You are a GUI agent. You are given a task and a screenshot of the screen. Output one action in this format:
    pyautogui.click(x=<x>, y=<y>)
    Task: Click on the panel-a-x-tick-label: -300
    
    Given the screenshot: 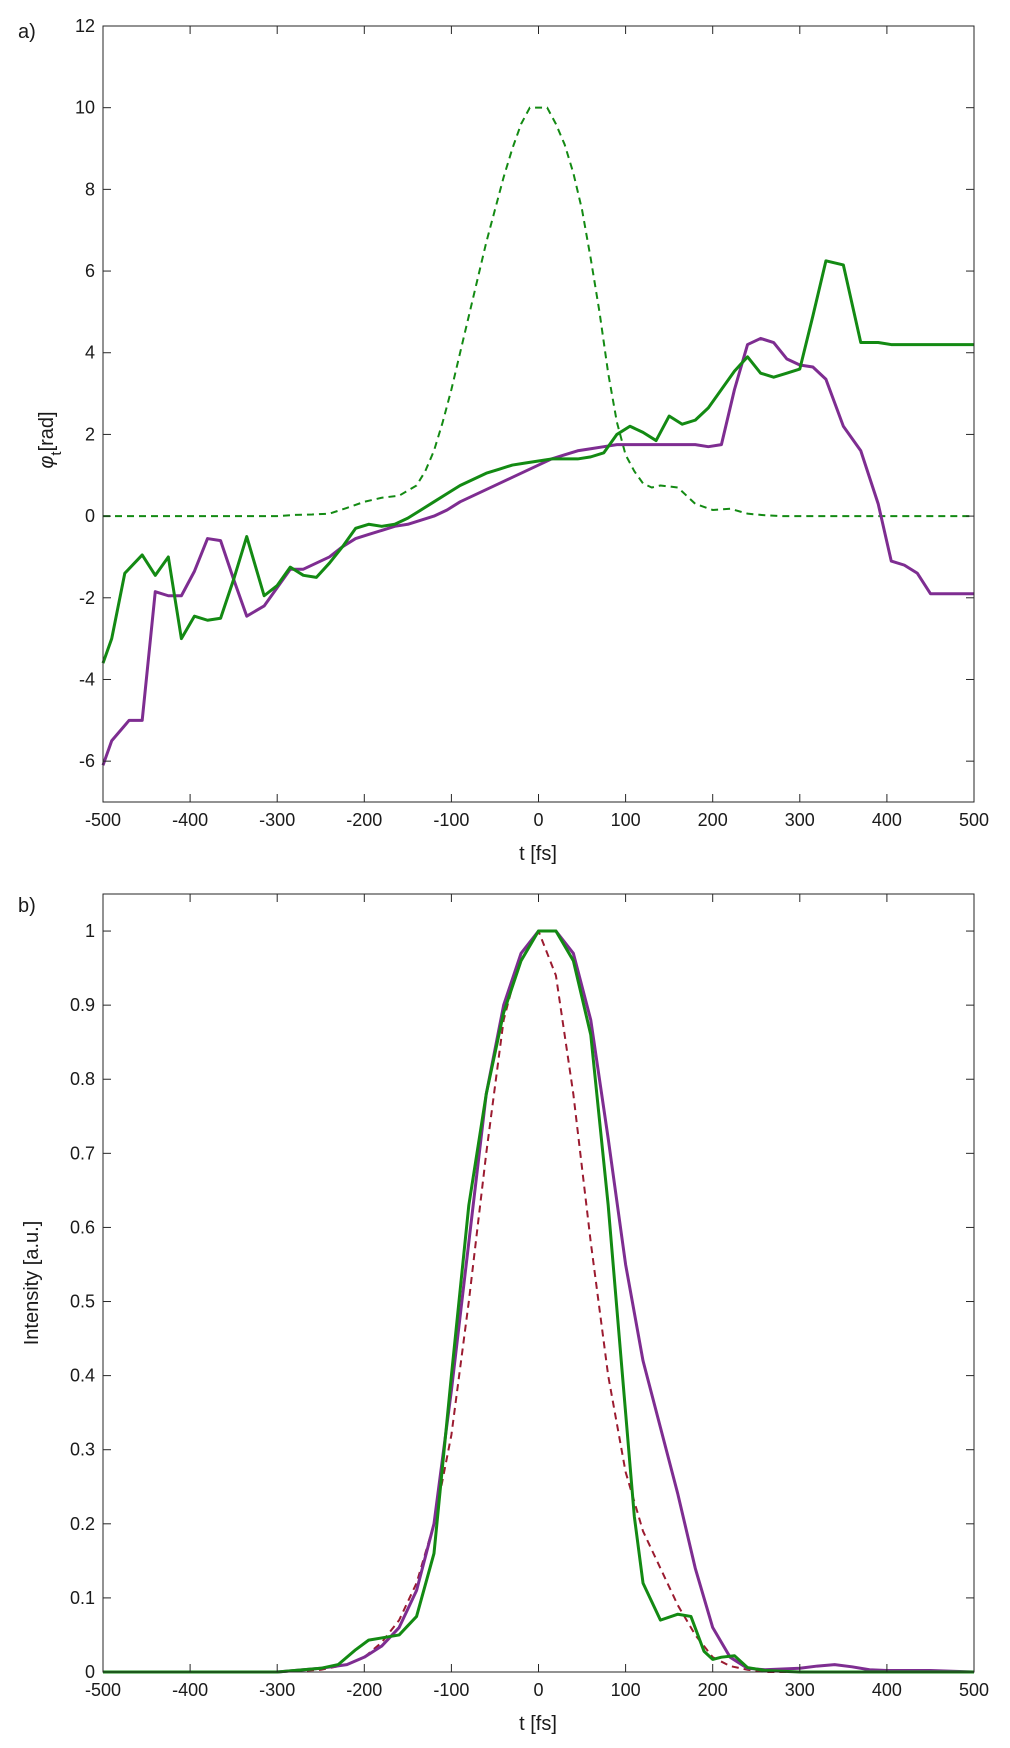 What is the action you would take?
    pyautogui.click(x=277, y=820)
    